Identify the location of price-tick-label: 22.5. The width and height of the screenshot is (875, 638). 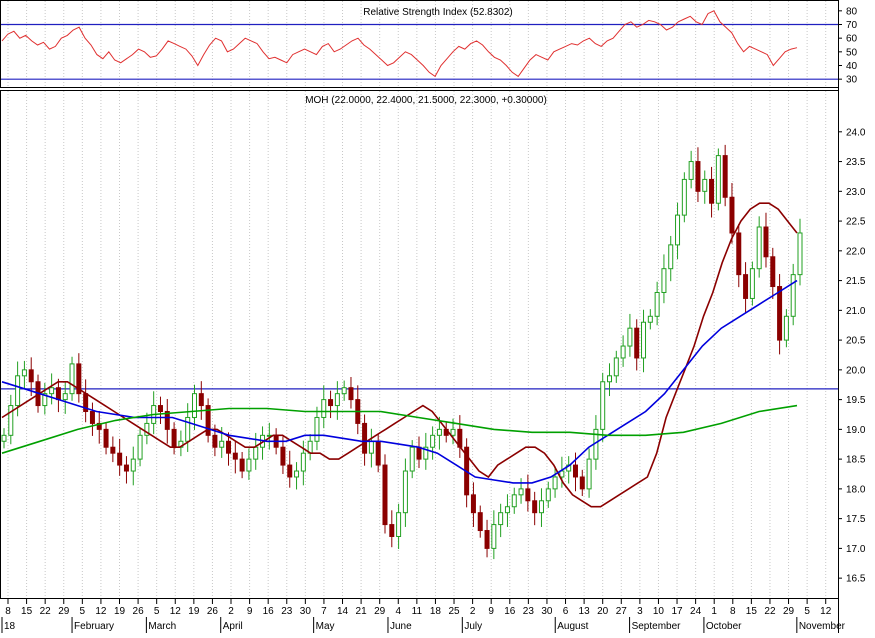
(856, 222).